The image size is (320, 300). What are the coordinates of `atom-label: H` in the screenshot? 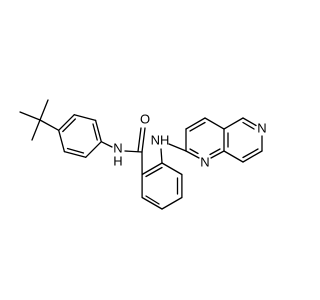 It's located at (117, 160).